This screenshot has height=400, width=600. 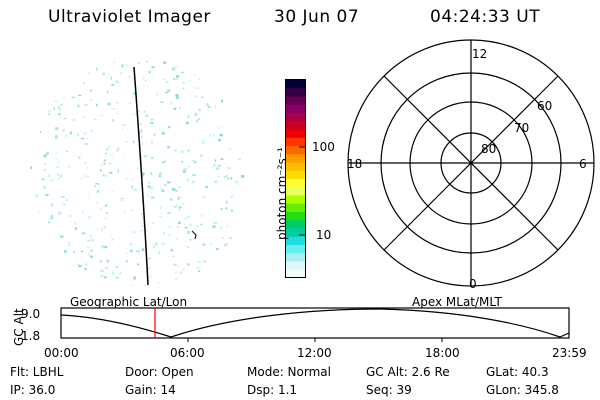 What do you see at coordinates (272, 390) in the screenshot?
I see `status-dsp: Dsp: 1.1` at bounding box center [272, 390].